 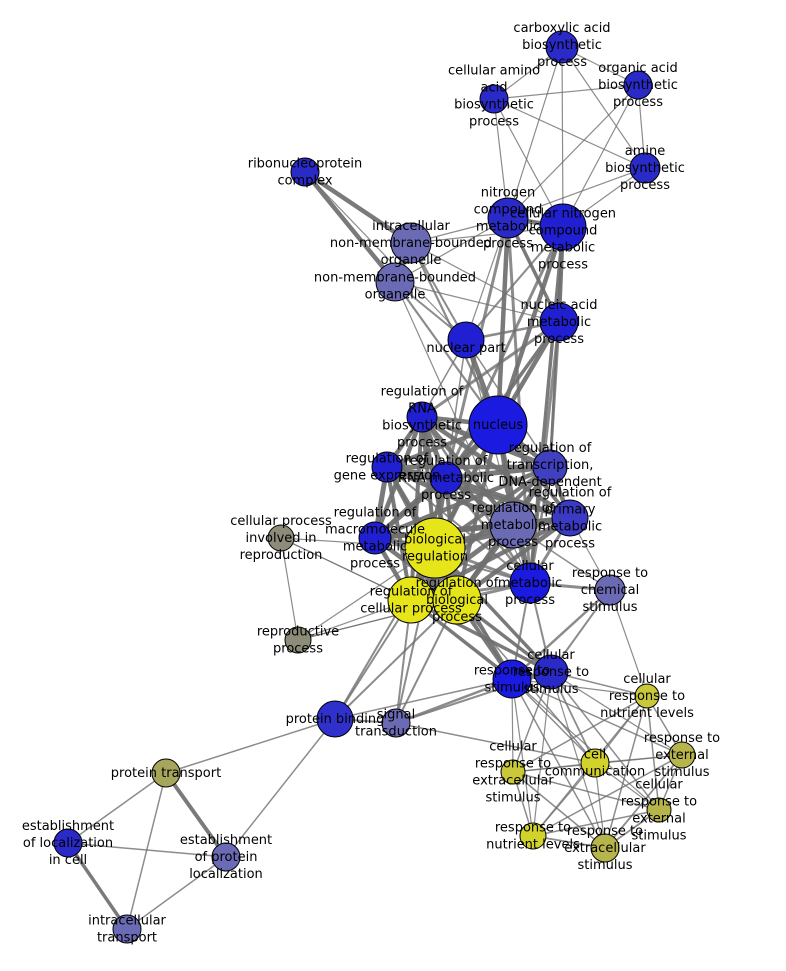 I want to click on graph-node-reproductive_process, so click(x=298, y=640).